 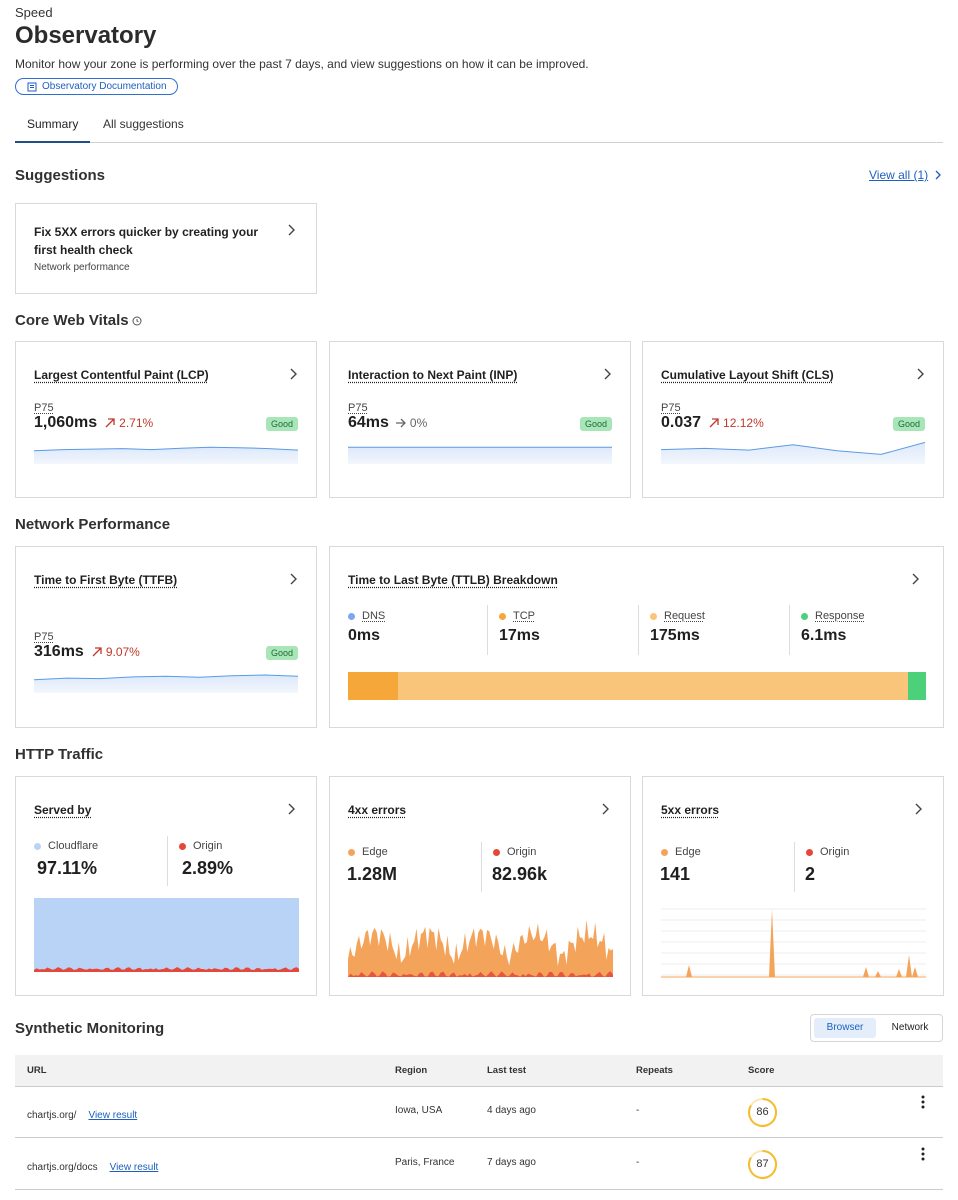 I want to click on section-title: Synthetic Monitoring, so click(x=90, y=1028).